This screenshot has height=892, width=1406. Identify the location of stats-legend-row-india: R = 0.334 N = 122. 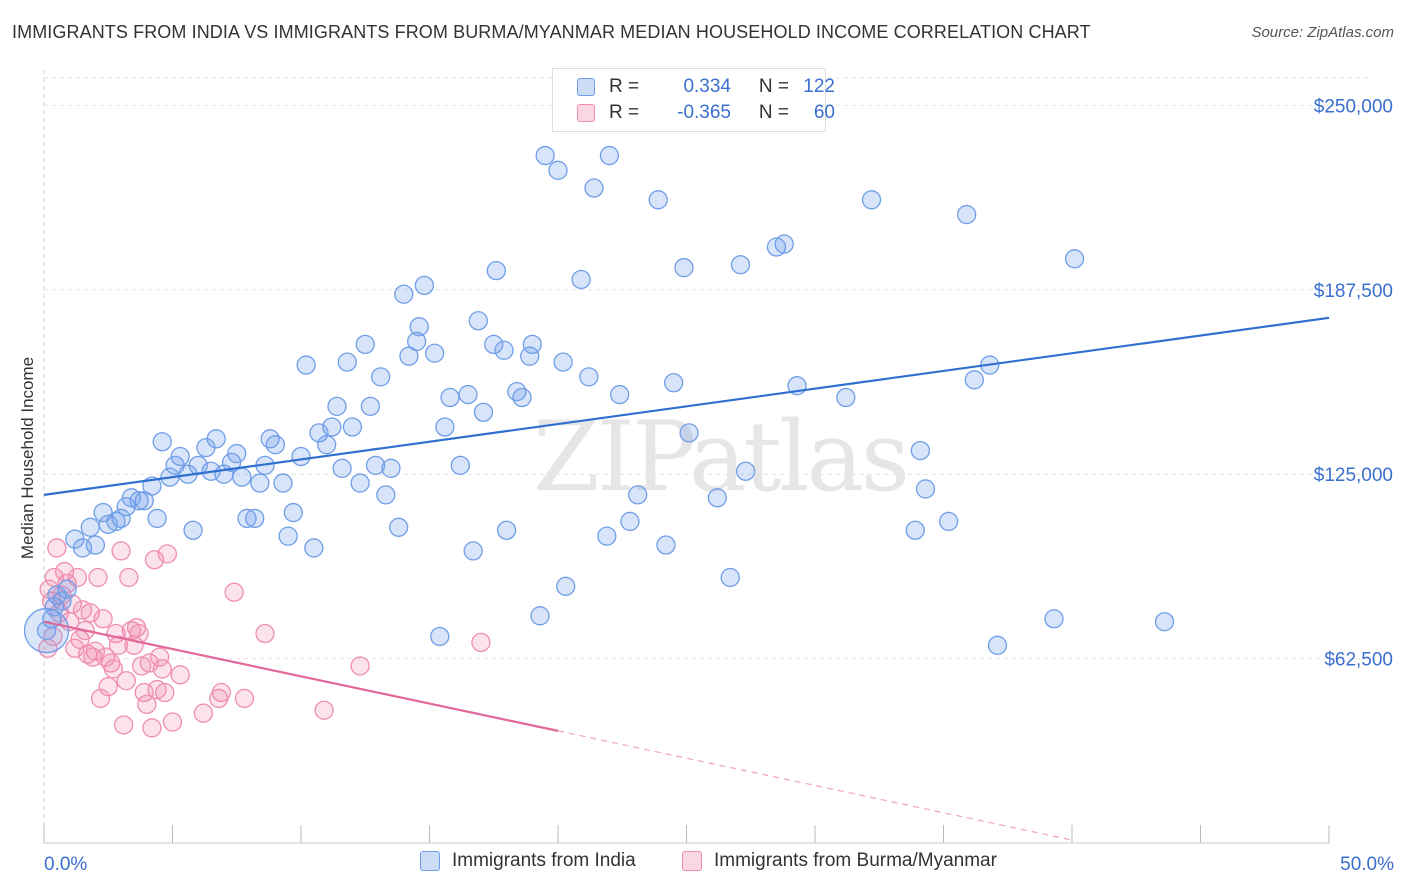
(706, 87).